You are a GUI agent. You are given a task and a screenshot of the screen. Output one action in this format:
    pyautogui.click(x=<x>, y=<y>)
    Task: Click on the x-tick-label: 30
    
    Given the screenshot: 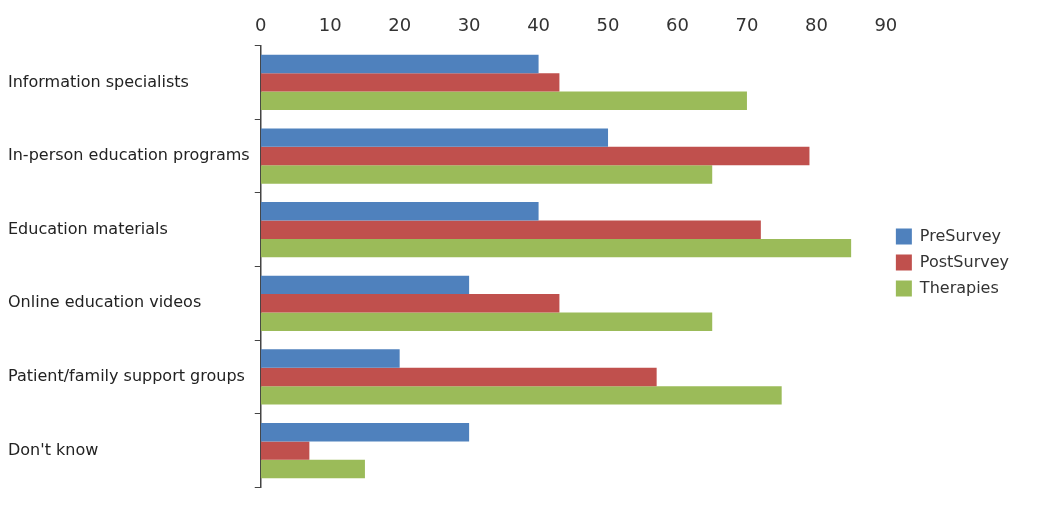 What is the action you would take?
    pyautogui.click(x=469, y=25)
    